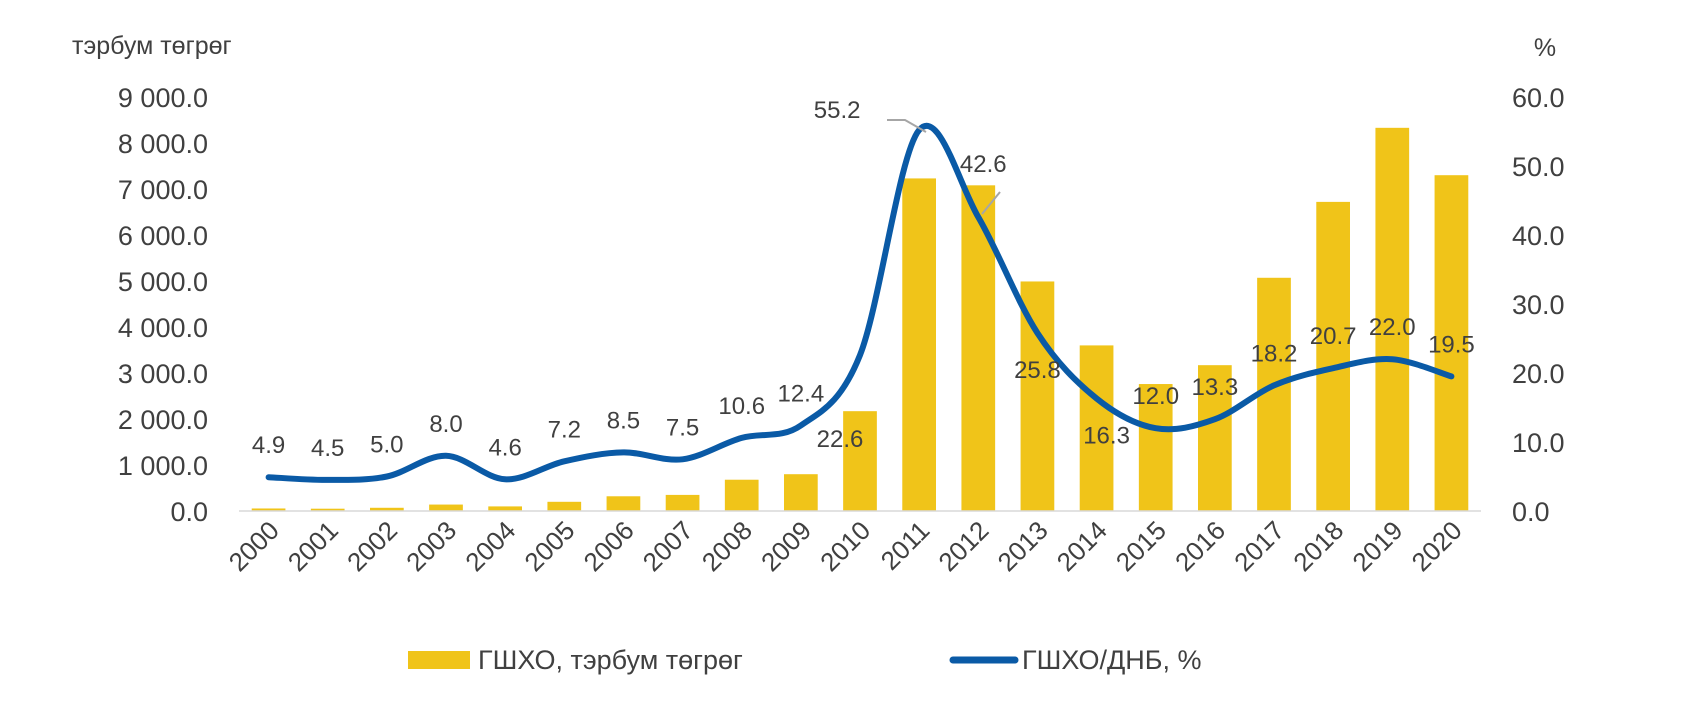 Image resolution: width=1697 pixels, height=707 pixels. I want to click on bar-2003, so click(446, 507).